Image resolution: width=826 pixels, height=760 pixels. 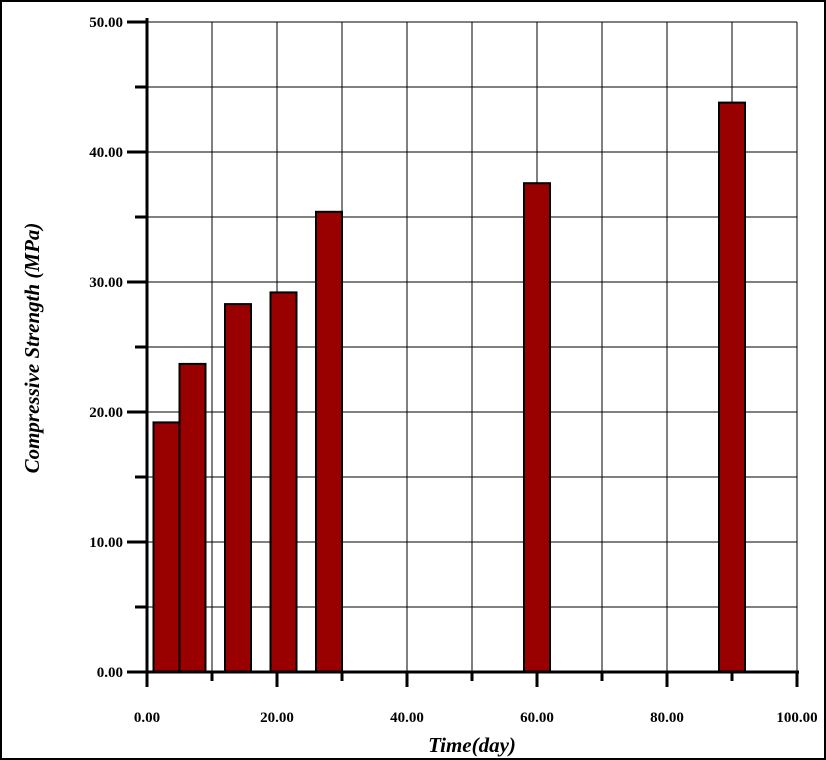 I want to click on x-tick-labels: 0.00 20.00 40.00 60.00 80.00 100.00, so click(x=476, y=718).